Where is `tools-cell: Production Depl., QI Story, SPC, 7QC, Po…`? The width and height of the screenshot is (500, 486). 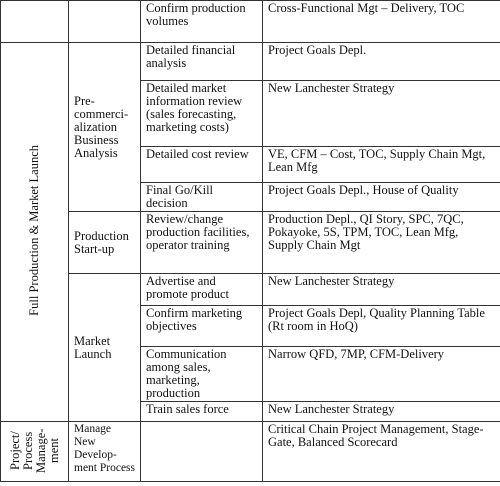 tools-cell: Production Depl., QI Story, SPC, 7QC, Po… is located at coordinates (381, 243).